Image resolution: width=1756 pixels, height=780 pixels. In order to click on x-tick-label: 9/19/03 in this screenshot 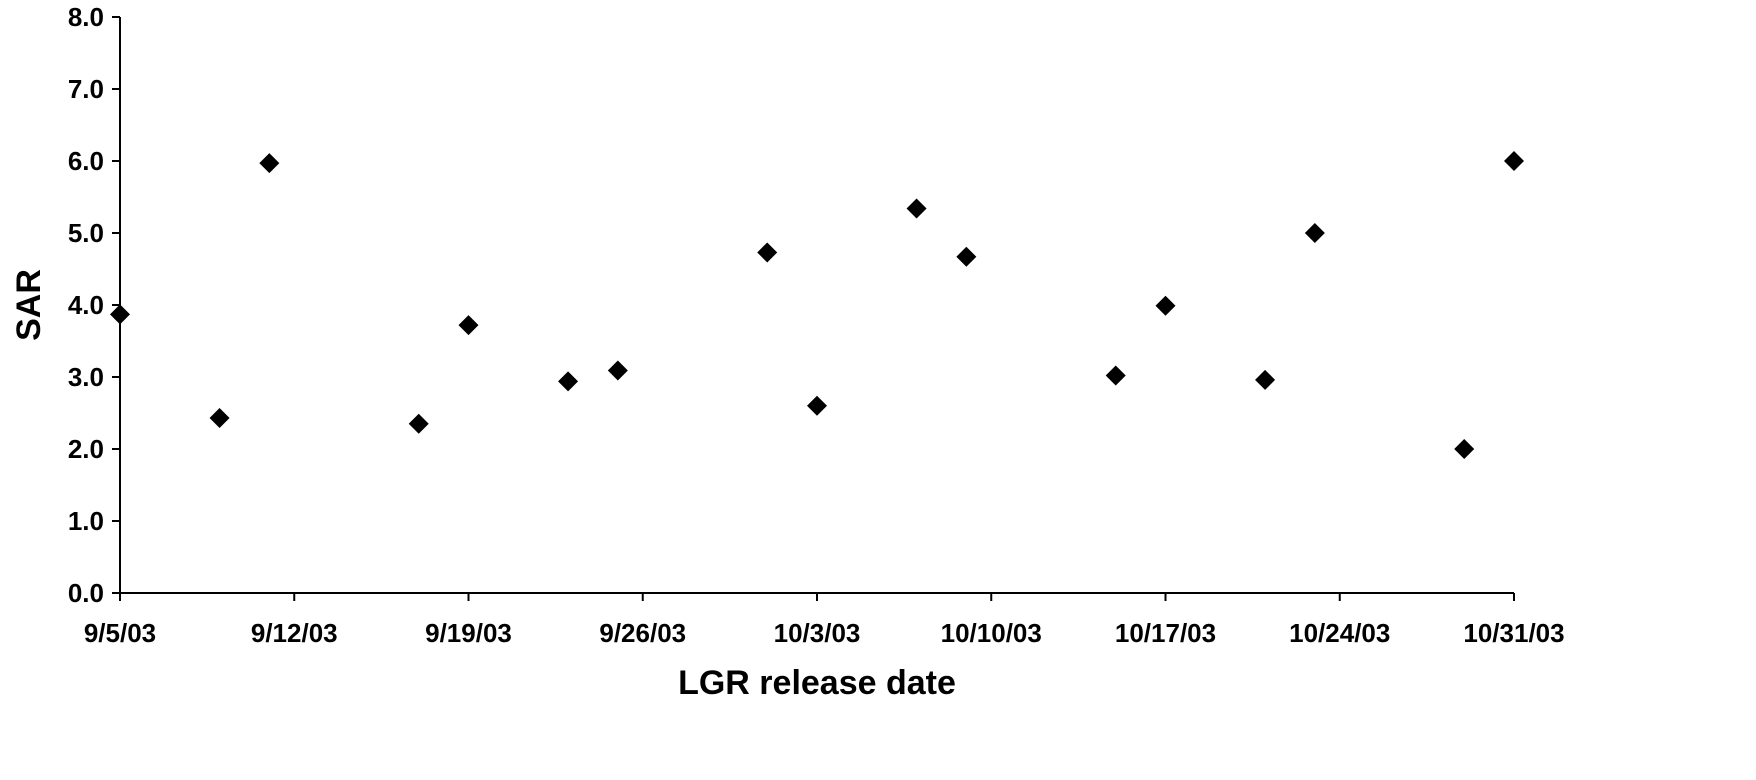, I will do `click(468, 633)`.